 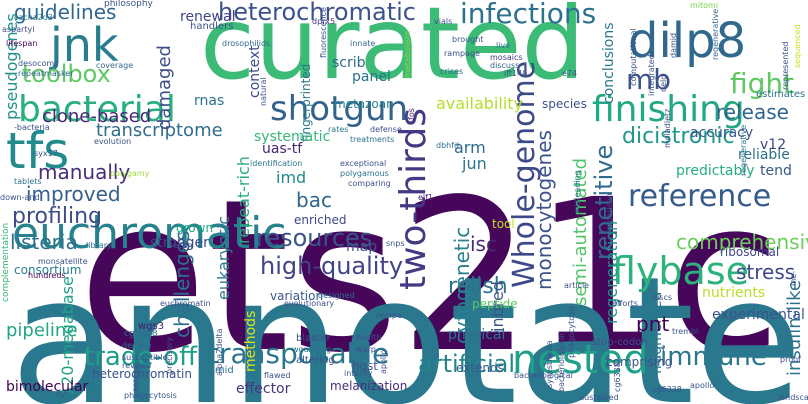 I want to click on word-rates: rates, so click(x=338, y=130).